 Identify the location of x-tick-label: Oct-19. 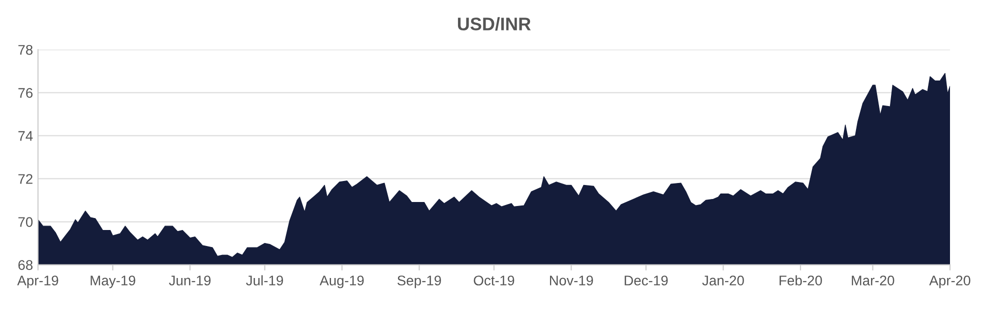
(494, 281).